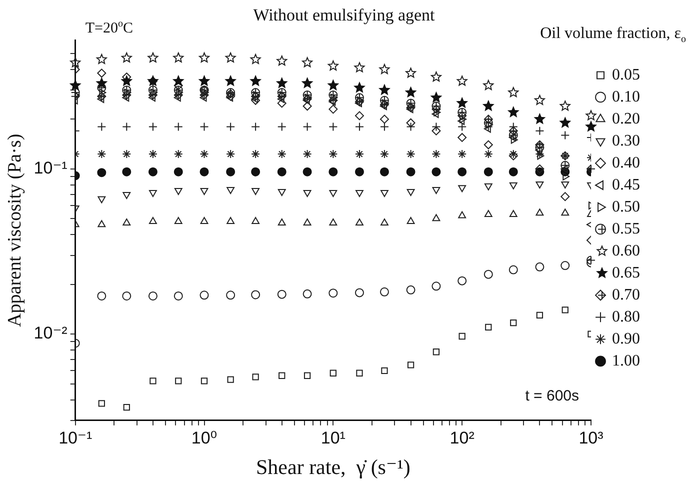  What do you see at coordinates (626, 361) in the screenshot?
I see `legend-label: 1.00` at bounding box center [626, 361].